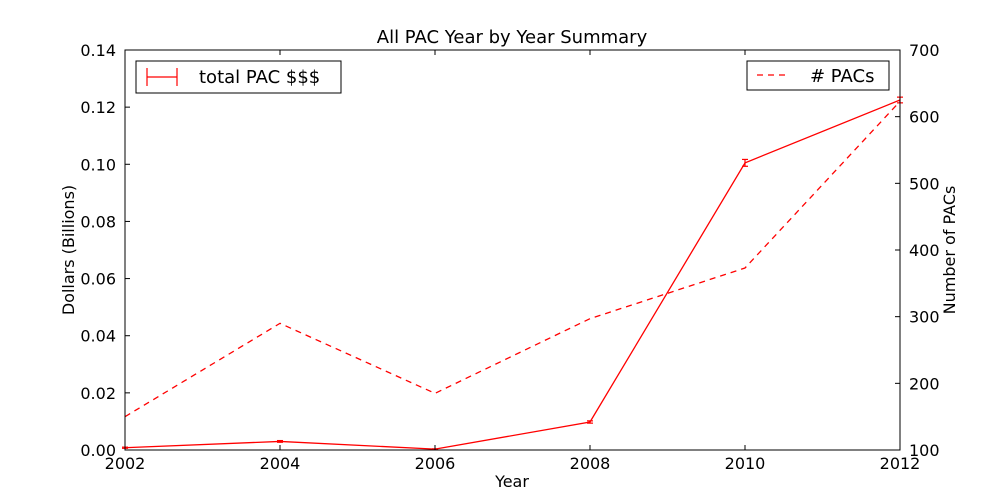  I want to click on legend-dollars: total PAC $$$, so click(238, 77).